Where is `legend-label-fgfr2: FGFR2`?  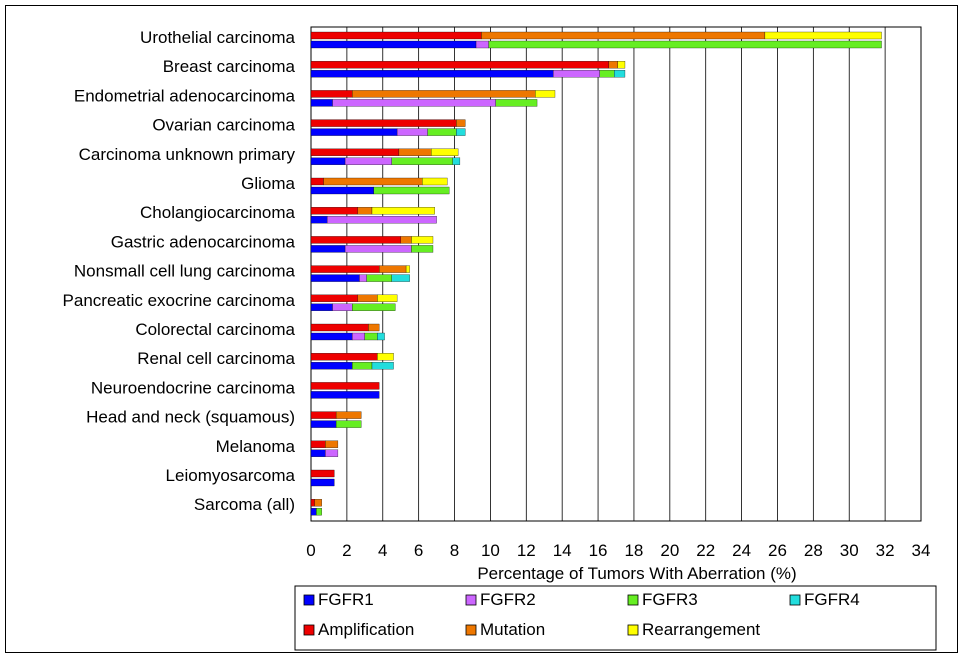
legend-label-fgfr2: FGFR2 is located at coordinates (508, 599).